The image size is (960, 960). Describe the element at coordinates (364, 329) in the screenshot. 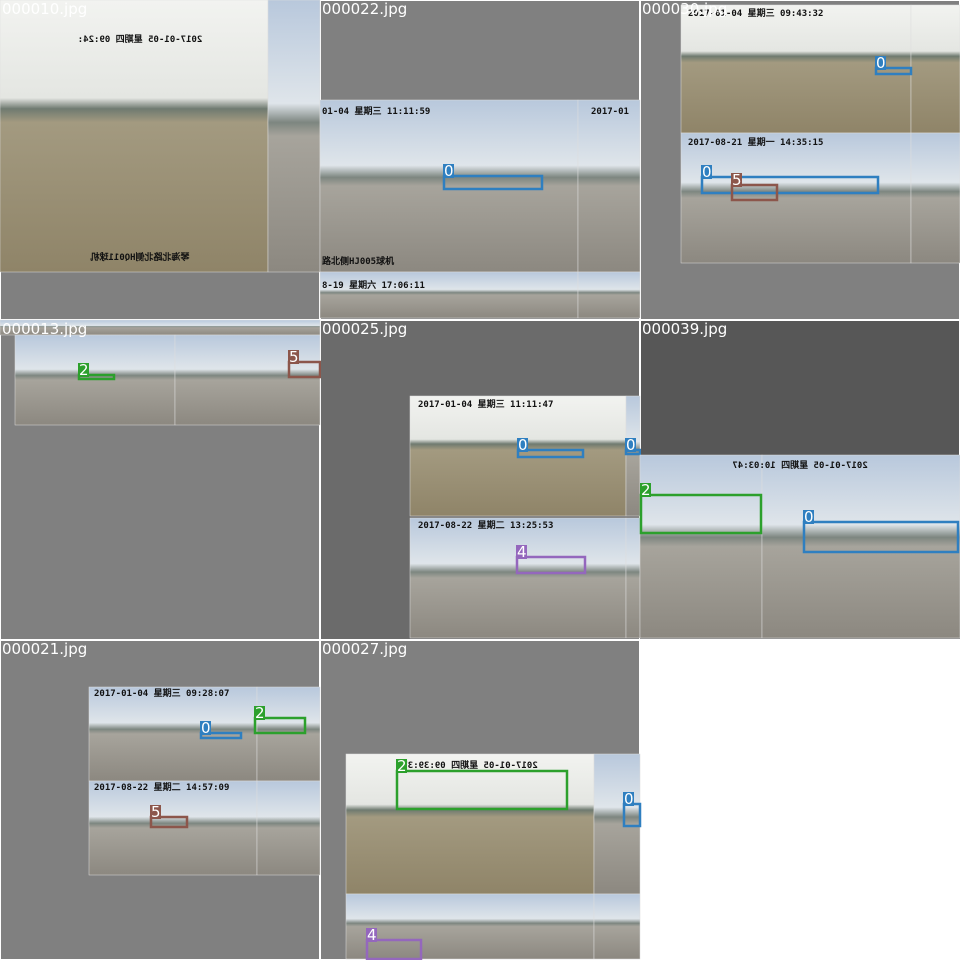

I see `file-name: 000025.jpg` at that location.